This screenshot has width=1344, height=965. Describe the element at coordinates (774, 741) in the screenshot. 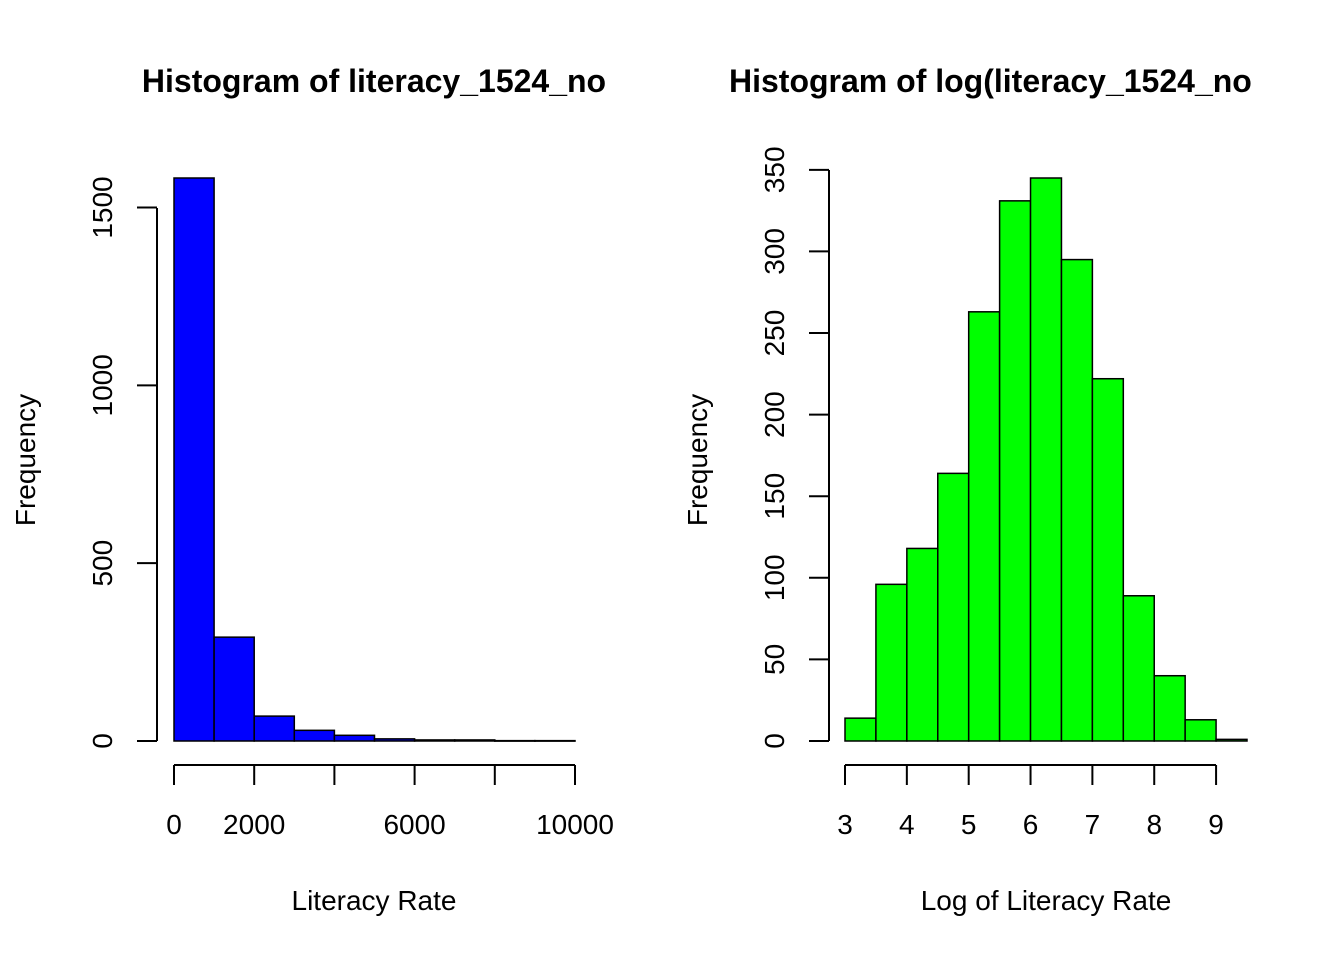

I see `right-y-tick-label-0: 0` at that location.